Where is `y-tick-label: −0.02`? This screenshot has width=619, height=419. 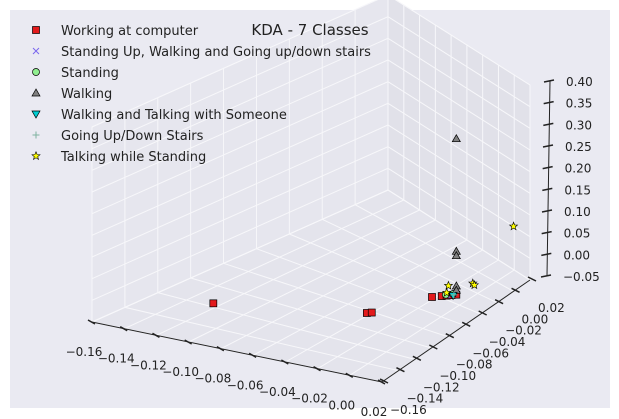
y-tick-label: −0.02 is located at coordinates (523, 331).